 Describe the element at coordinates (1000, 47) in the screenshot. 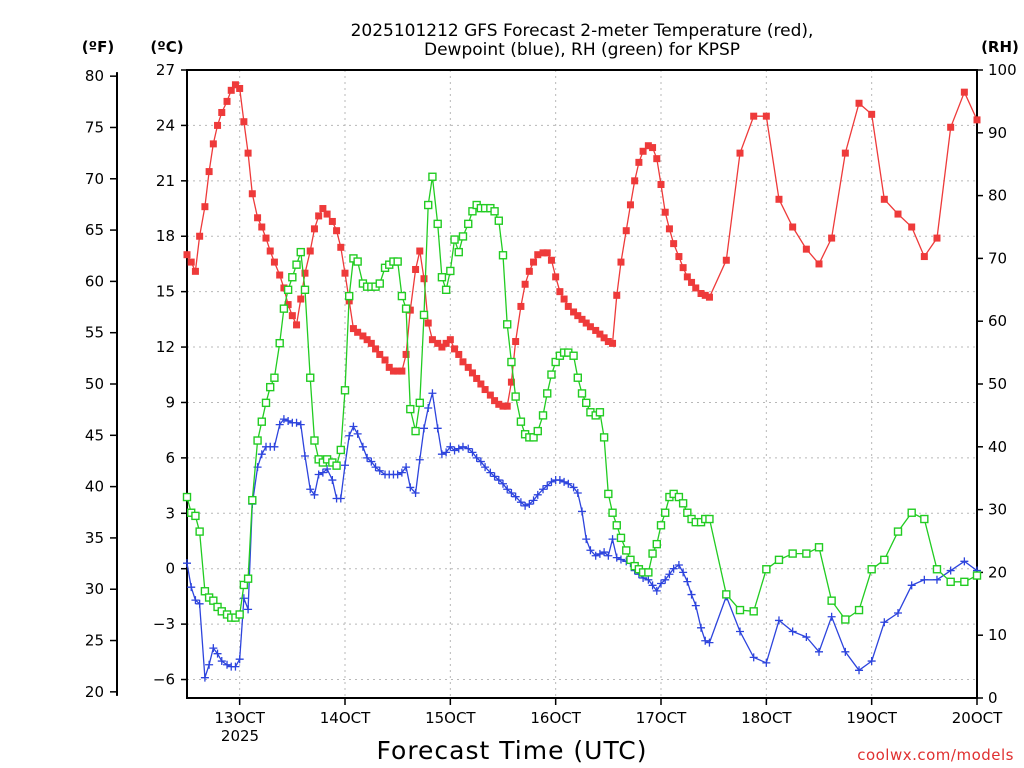

I see `rh-axis-unit: (RH)` at that location.